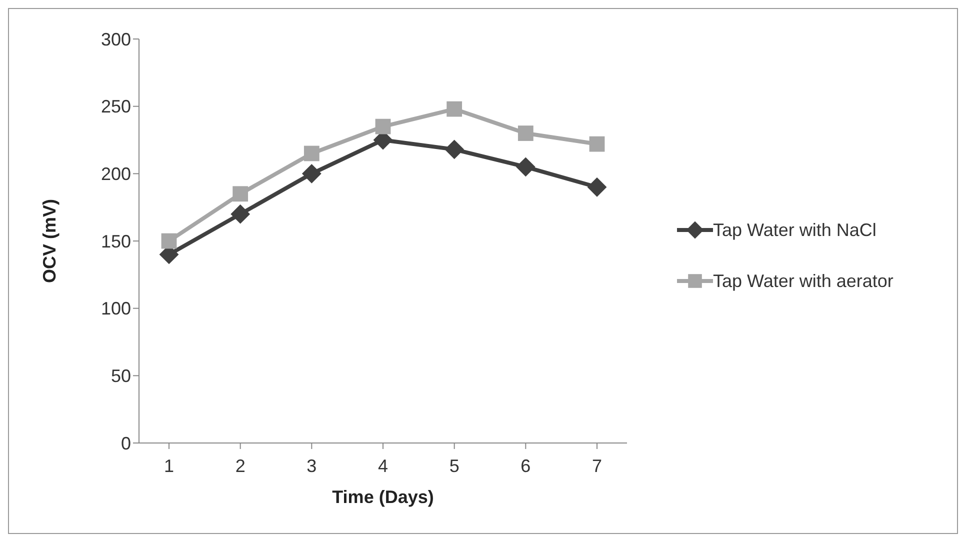  What do you see at coordinates (383, 466) in the screenshot?
I see `x-tick-label: 4` at bounding box center [383, 466].